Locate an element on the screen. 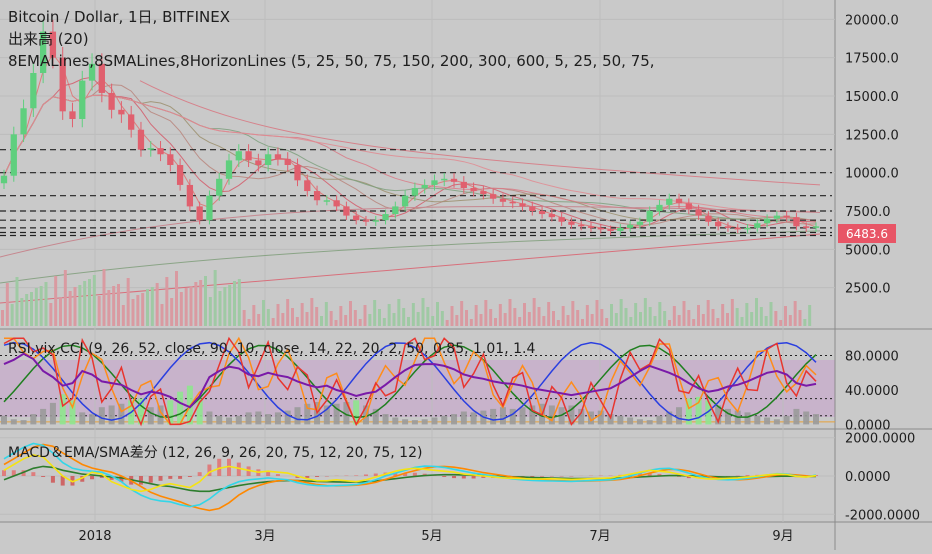 This screenshot has width=932, height=554. price-tick-label: 5000.0 is located at coordinates (868, 250).